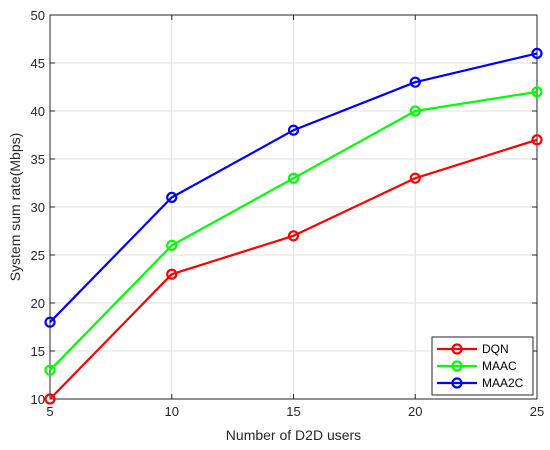 The height and width of the screenshot is (450, 550). I want to click on legend-label-maa2c: MAA2C, so click(503, 383).